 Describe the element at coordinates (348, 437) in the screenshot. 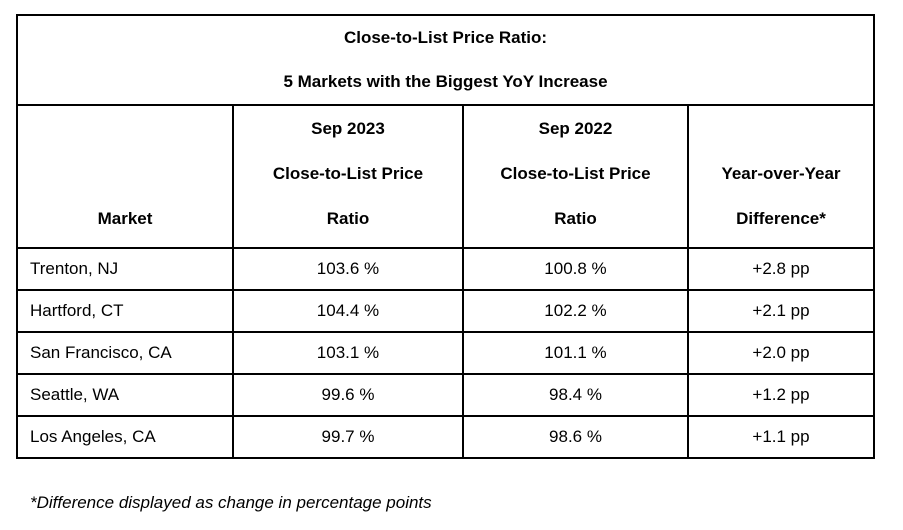

I see `sep-2023-value: 99.7 %` at that location.